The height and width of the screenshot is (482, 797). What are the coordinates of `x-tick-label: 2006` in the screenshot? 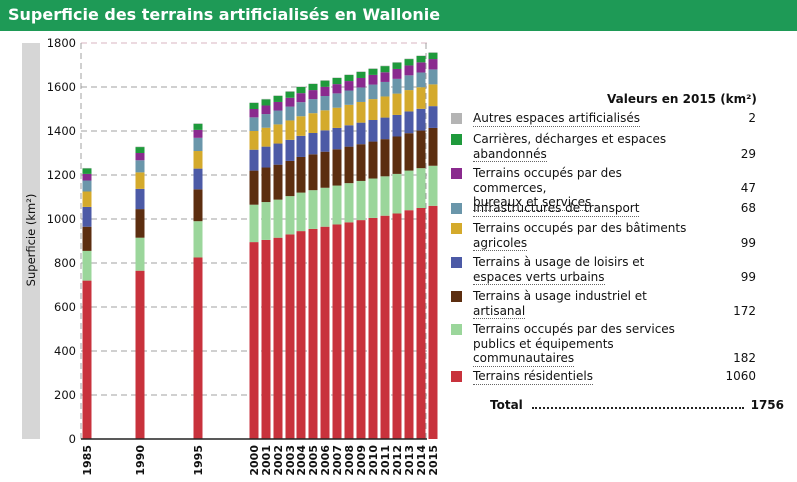 It's located at (325, 460).